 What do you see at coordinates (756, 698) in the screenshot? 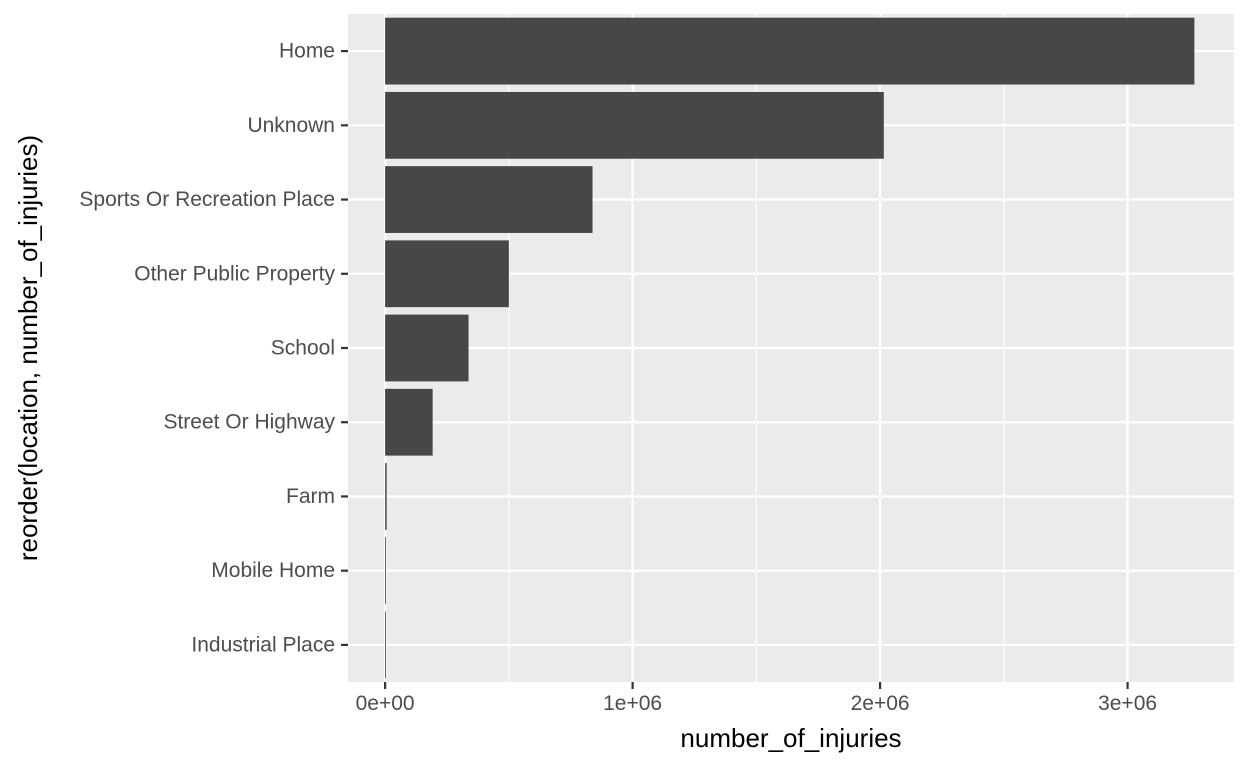
I see `x-axis: 0e+00 1e+06 2e+06 3e+06` at bounding box center [756, 698].